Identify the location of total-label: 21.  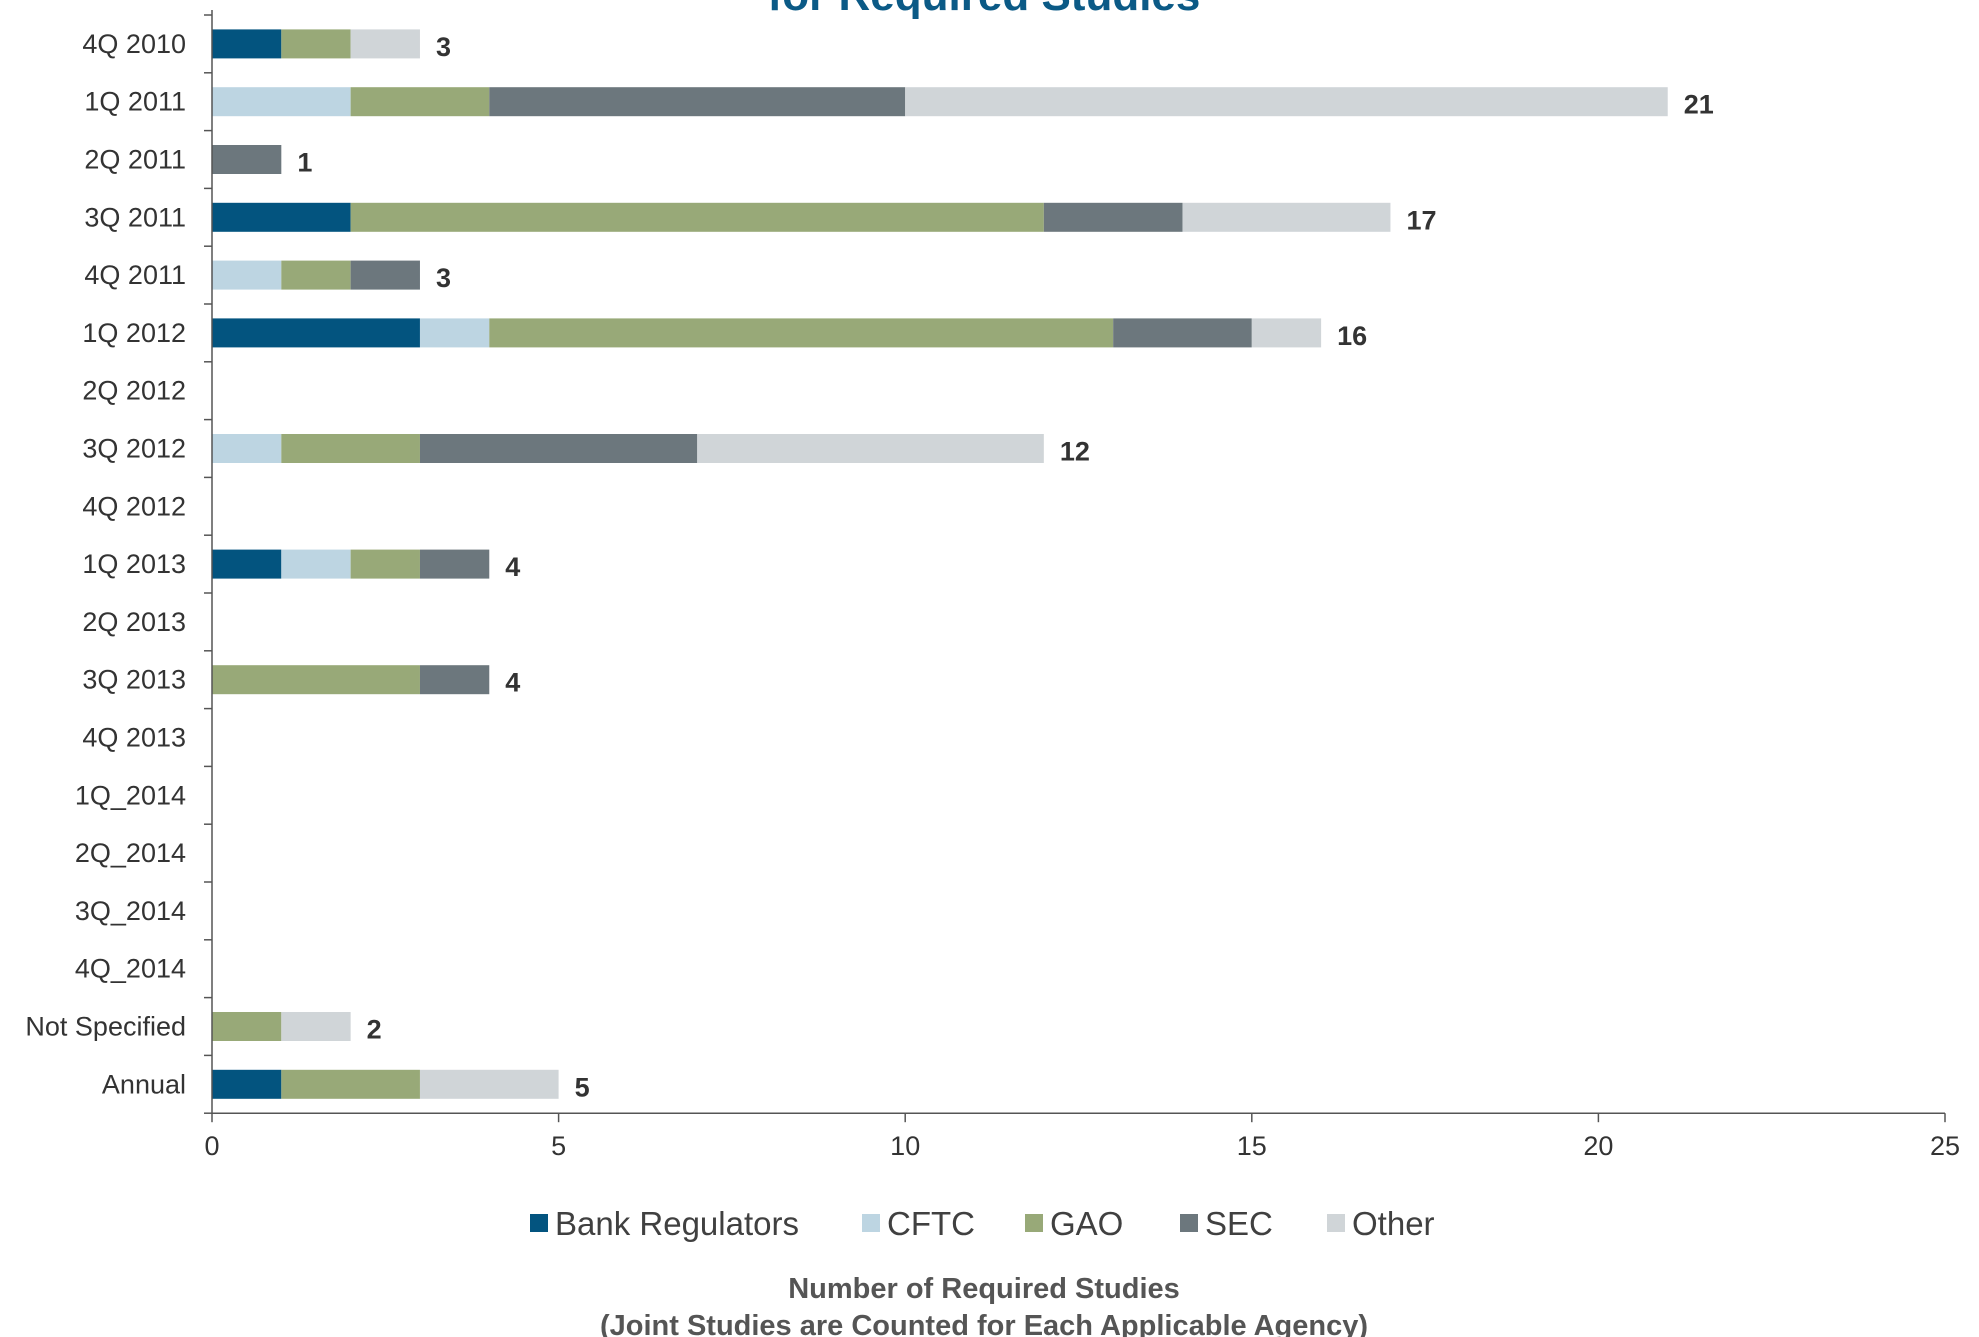
(1699, 105).